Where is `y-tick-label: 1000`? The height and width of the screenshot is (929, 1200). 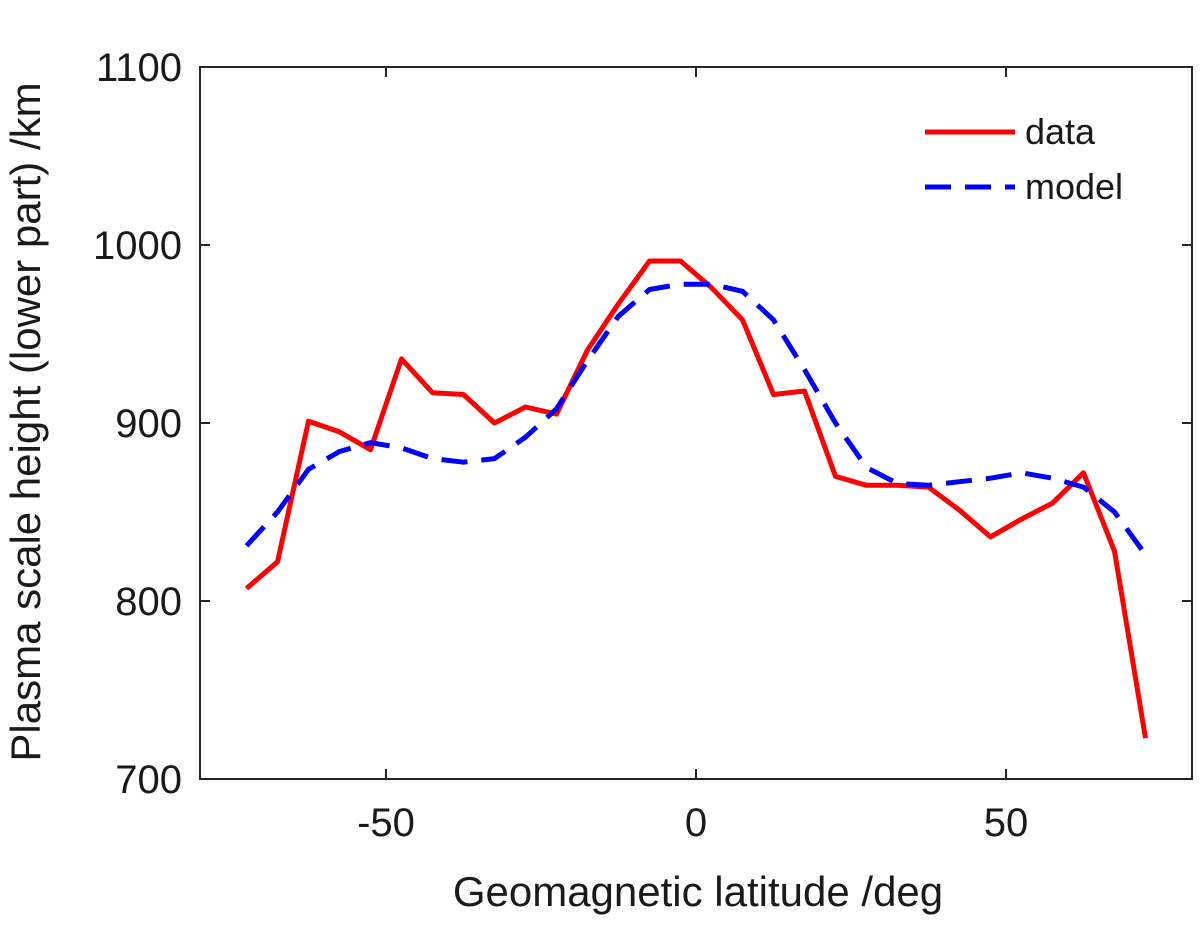
y-tick-label: 1000 is located at coordinates (137, 246).